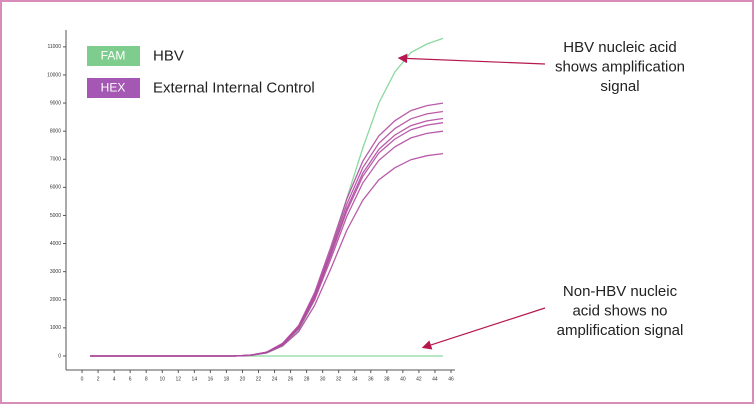 The image size is (754, 404). I want to click on annotation-text: amplification signal, so click(620, 330).